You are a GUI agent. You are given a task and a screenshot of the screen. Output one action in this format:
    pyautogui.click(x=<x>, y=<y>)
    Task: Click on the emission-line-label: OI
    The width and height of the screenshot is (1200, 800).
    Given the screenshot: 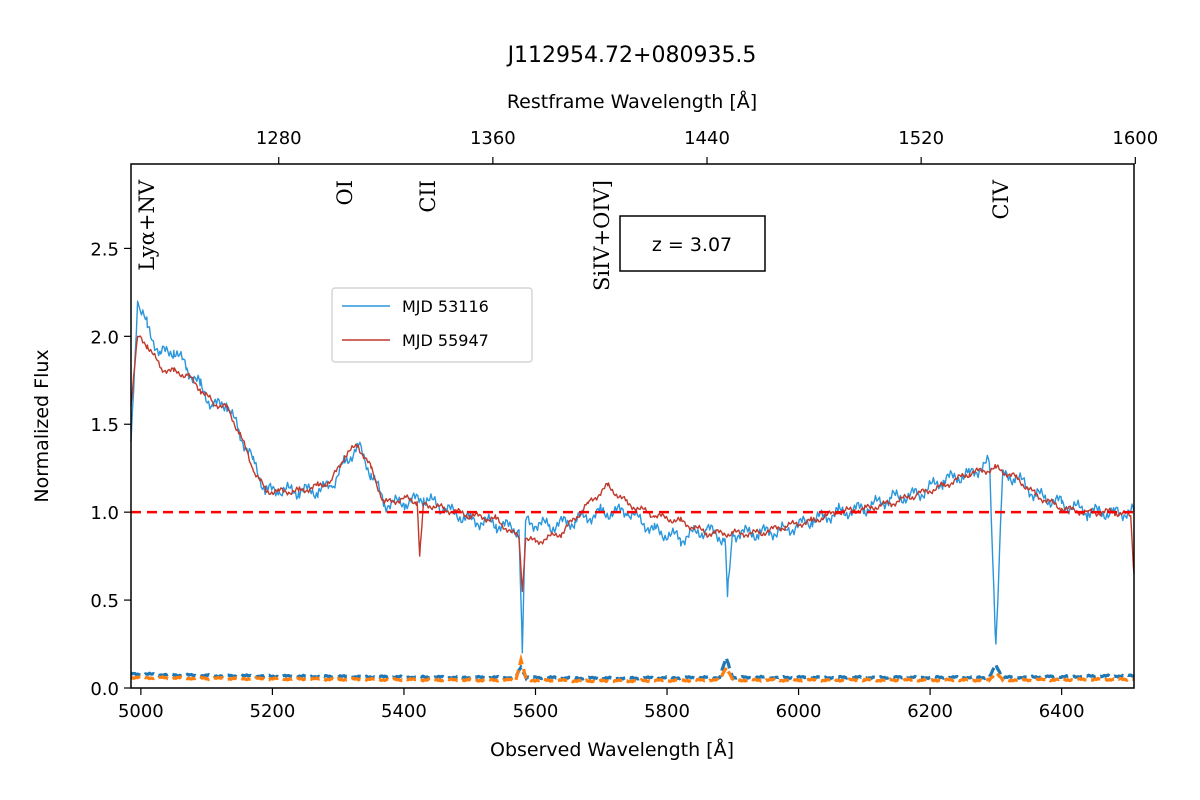 What is the action you would take?
    pyautogui.click(x=345, y=193)
    